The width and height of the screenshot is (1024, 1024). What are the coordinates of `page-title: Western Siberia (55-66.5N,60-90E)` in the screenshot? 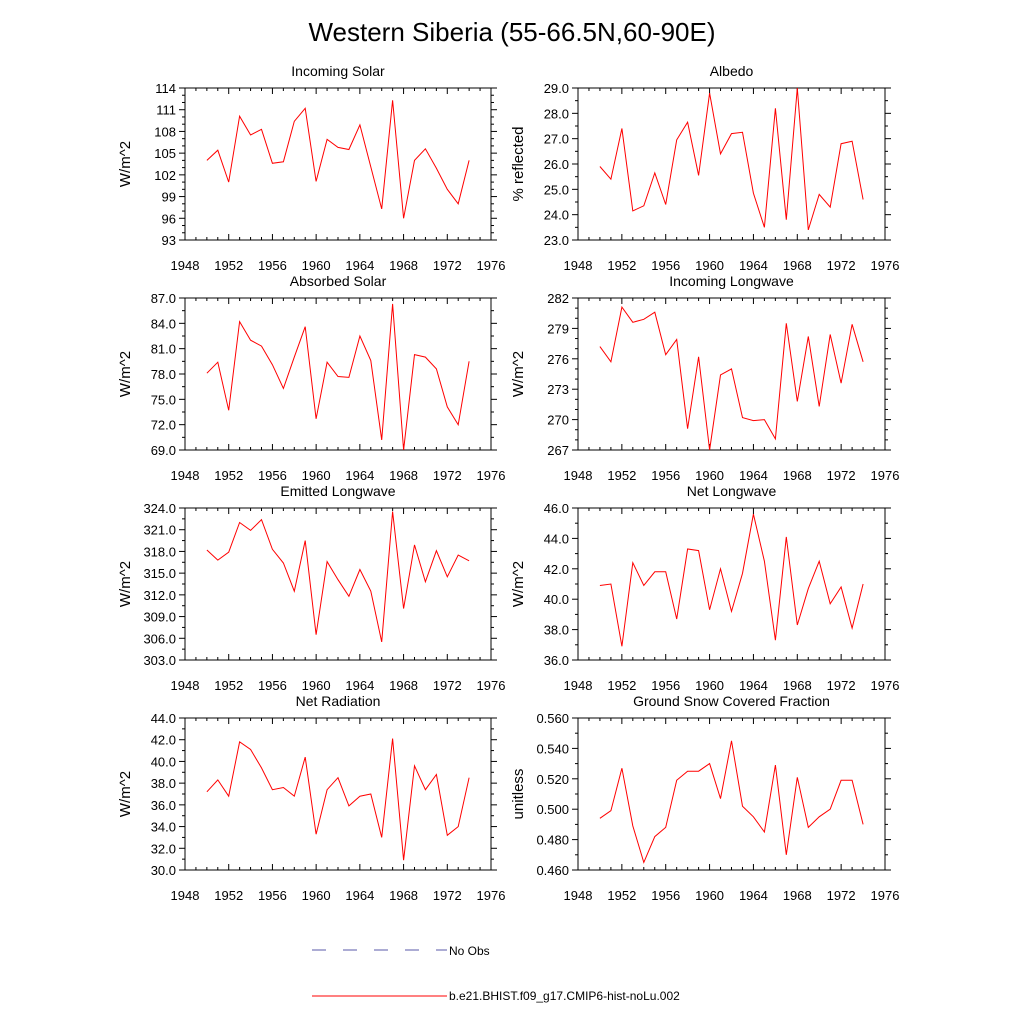 It's located at (511, 32).